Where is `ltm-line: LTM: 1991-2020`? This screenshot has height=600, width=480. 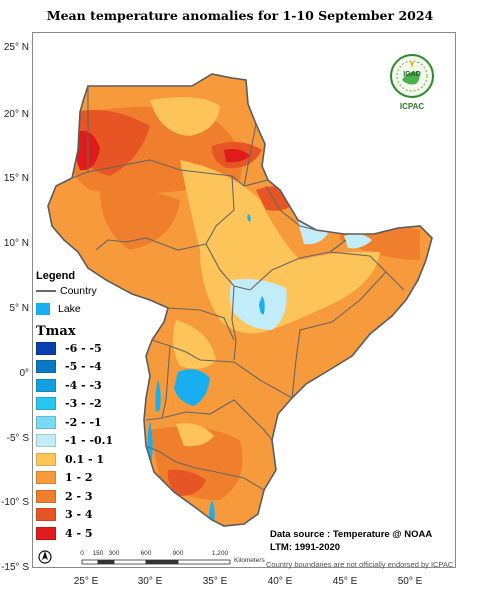
ltm-line: LTM: 1991-2020 is located at coordinates (305, 547).